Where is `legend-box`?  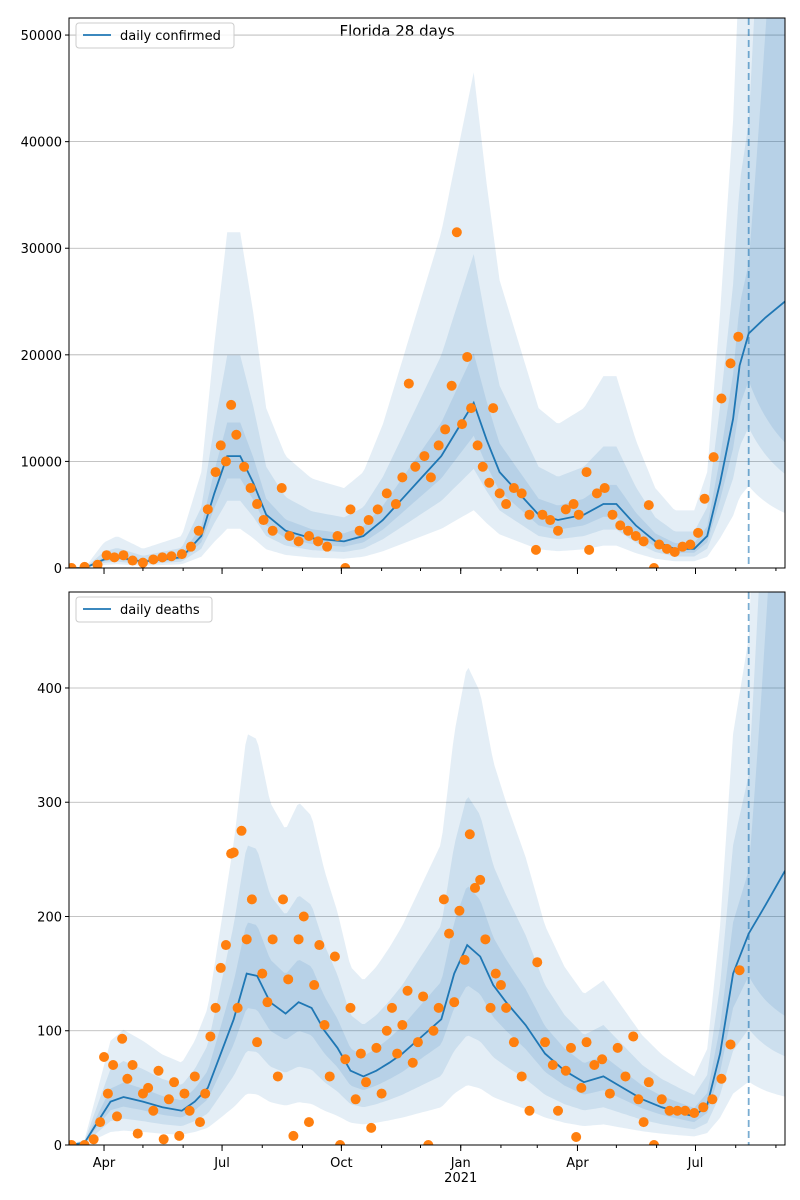
legend-box is located at coordinates (155, 35).